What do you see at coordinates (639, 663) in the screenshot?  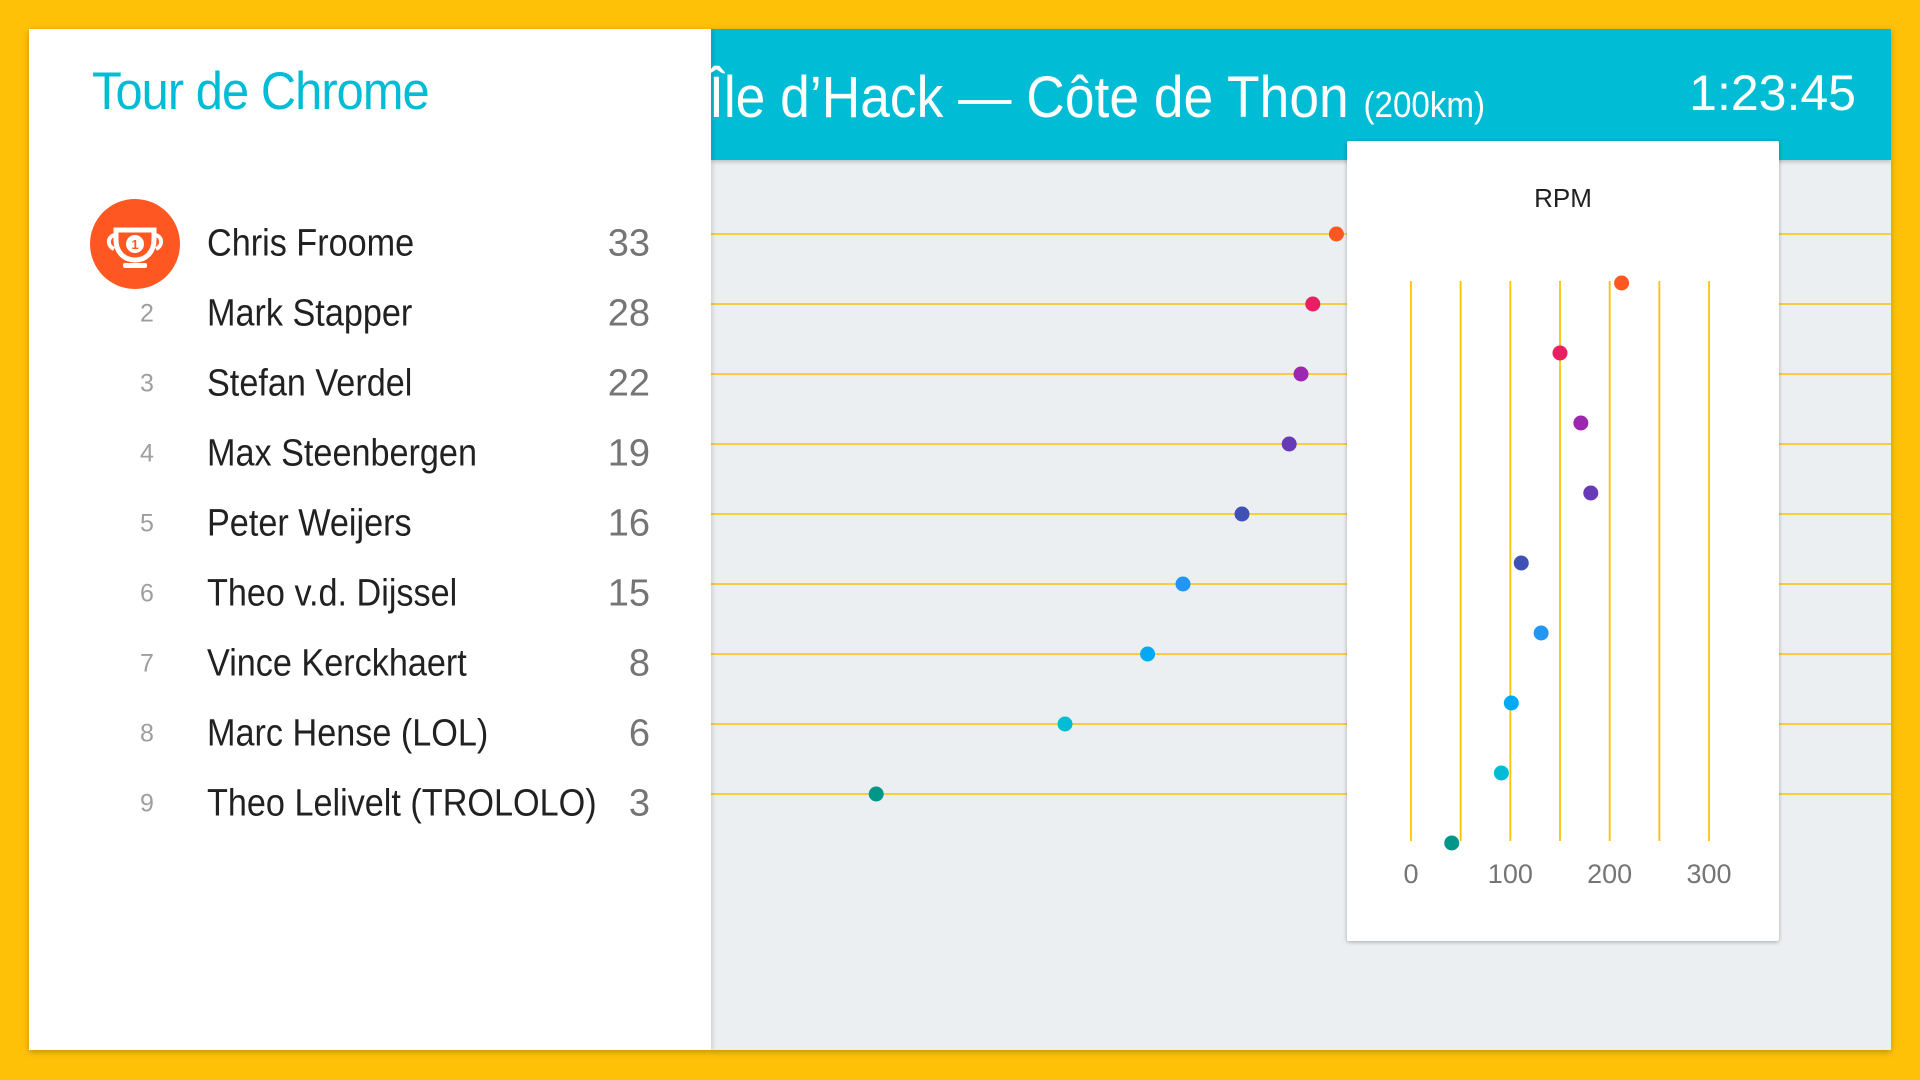 I see `rider-score: 8` at bounding box center [639, 663].